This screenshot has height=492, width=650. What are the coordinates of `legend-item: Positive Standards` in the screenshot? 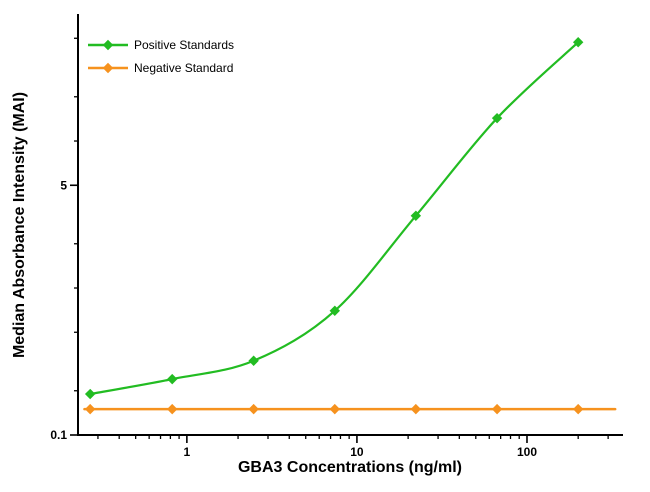 It's located at (161, 45).